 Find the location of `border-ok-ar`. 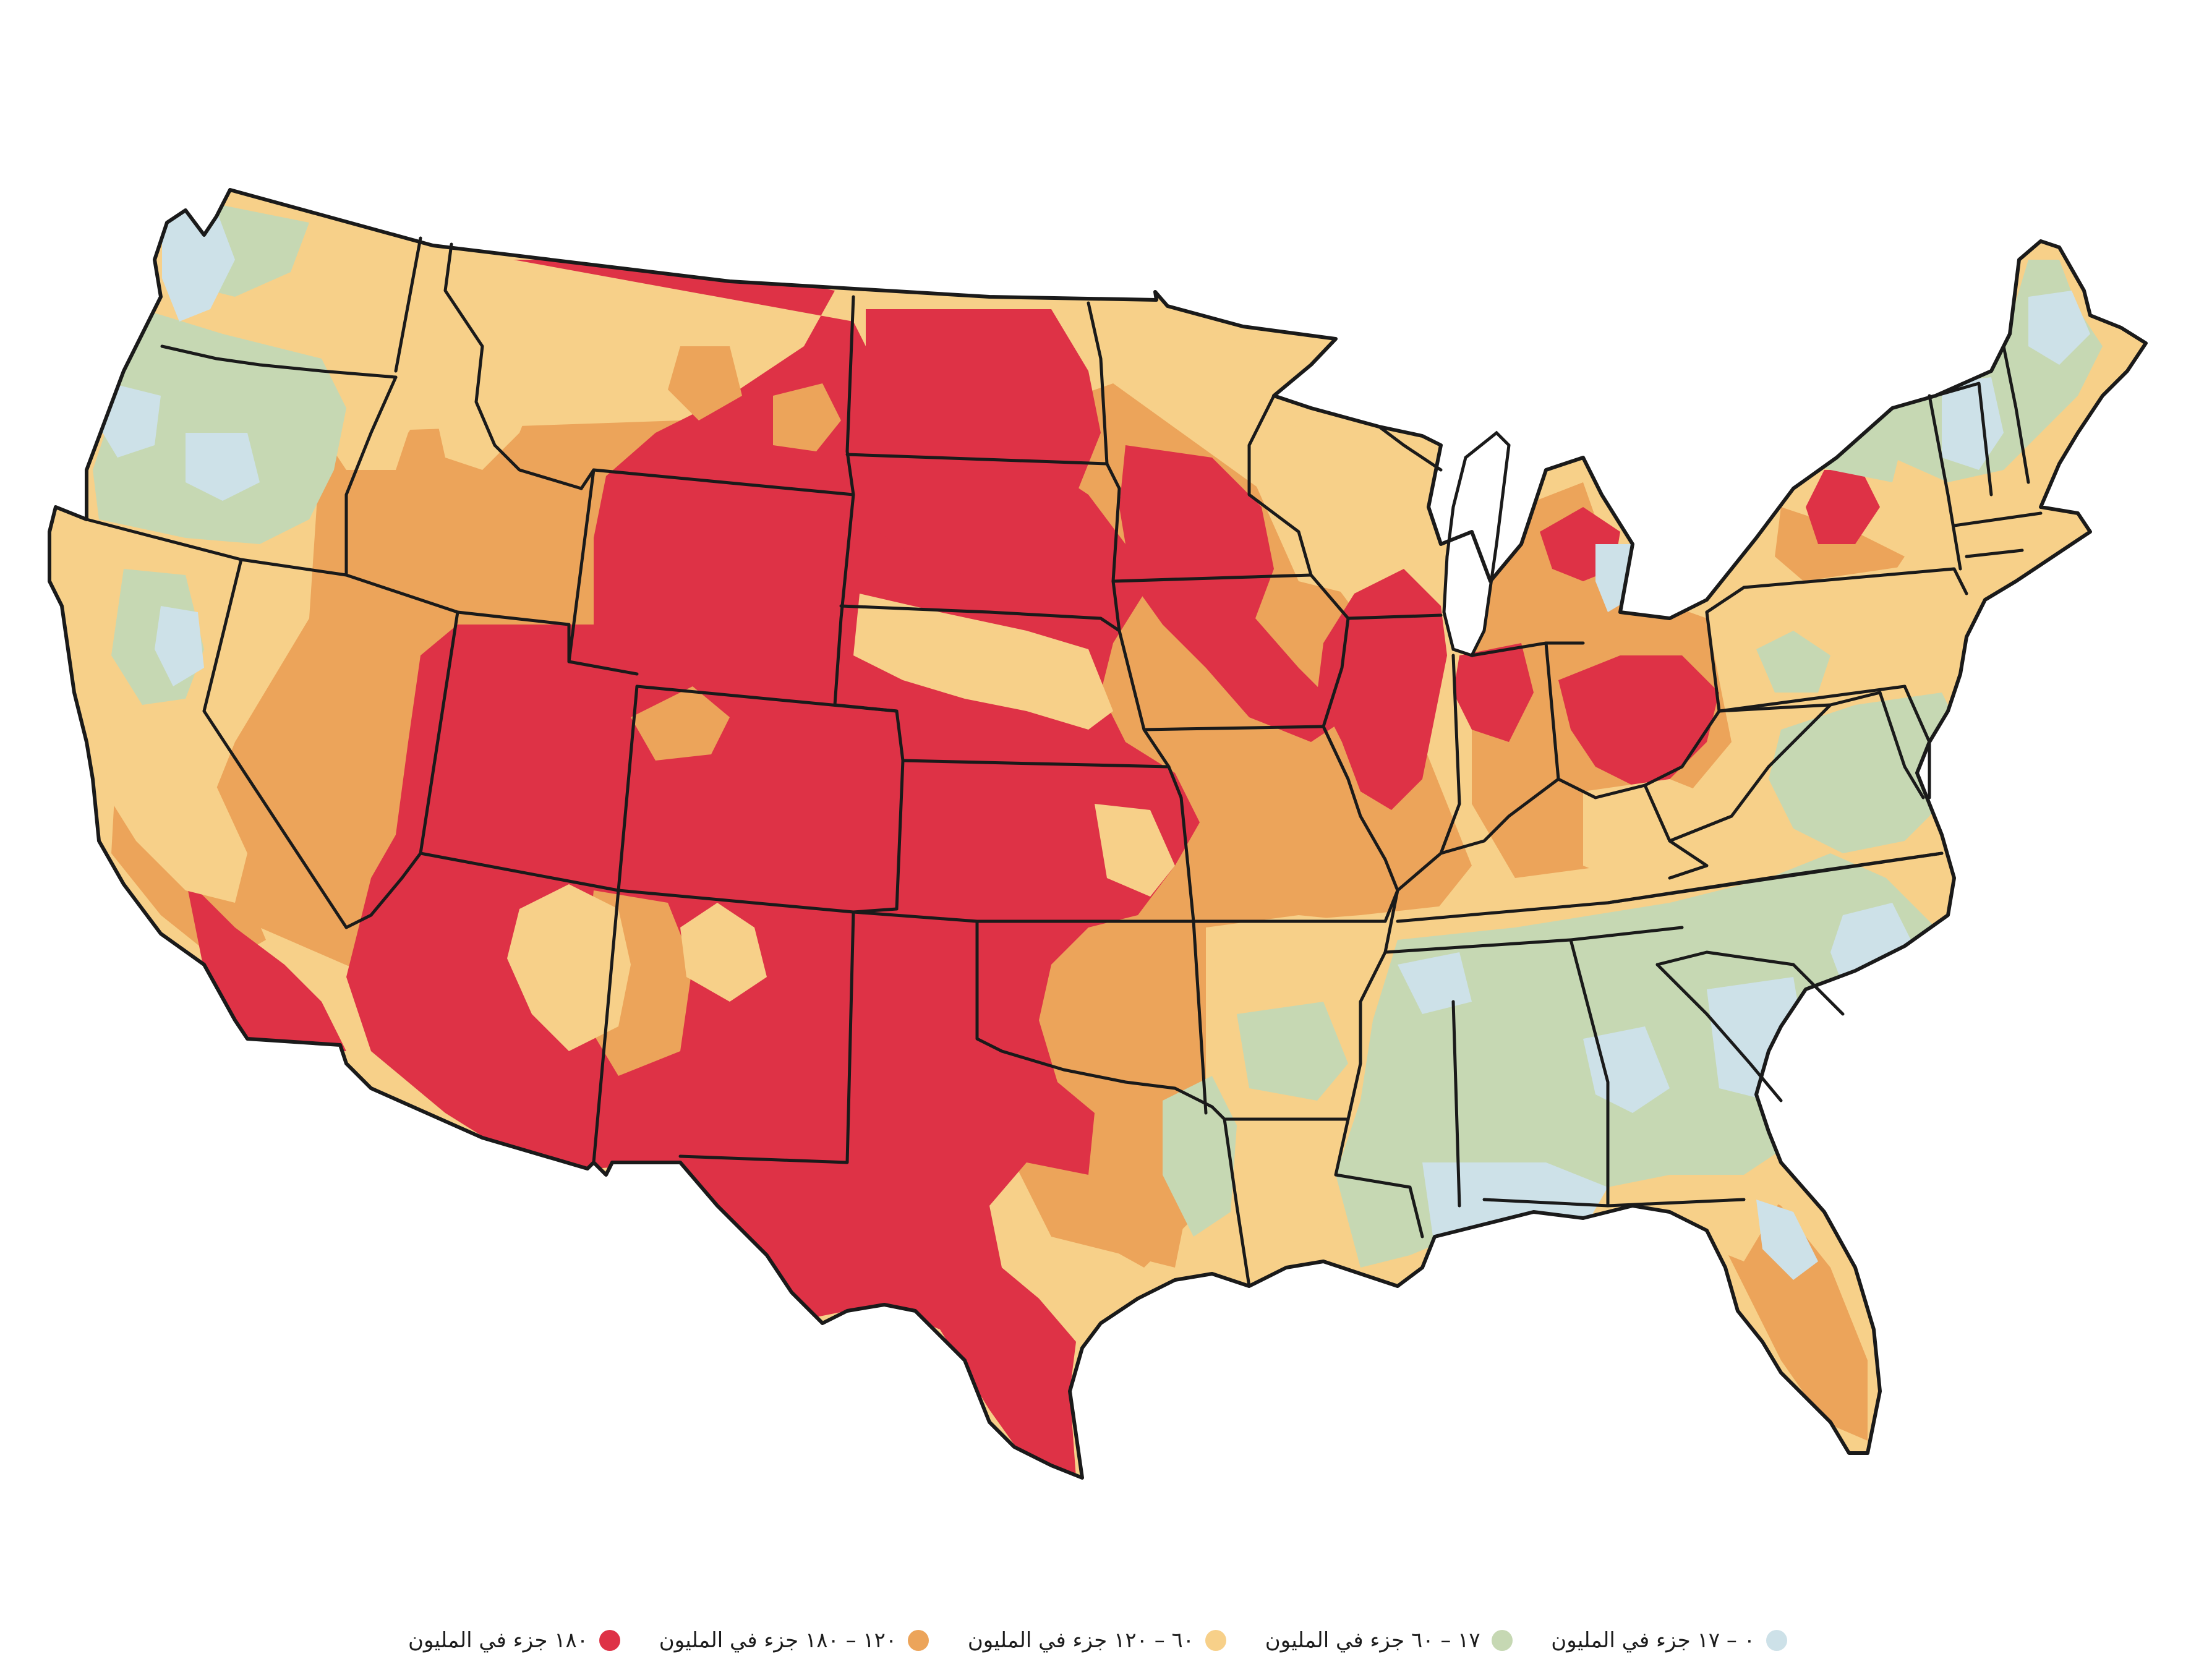

border-ok-ar is located at coordinates (1200, 1017).